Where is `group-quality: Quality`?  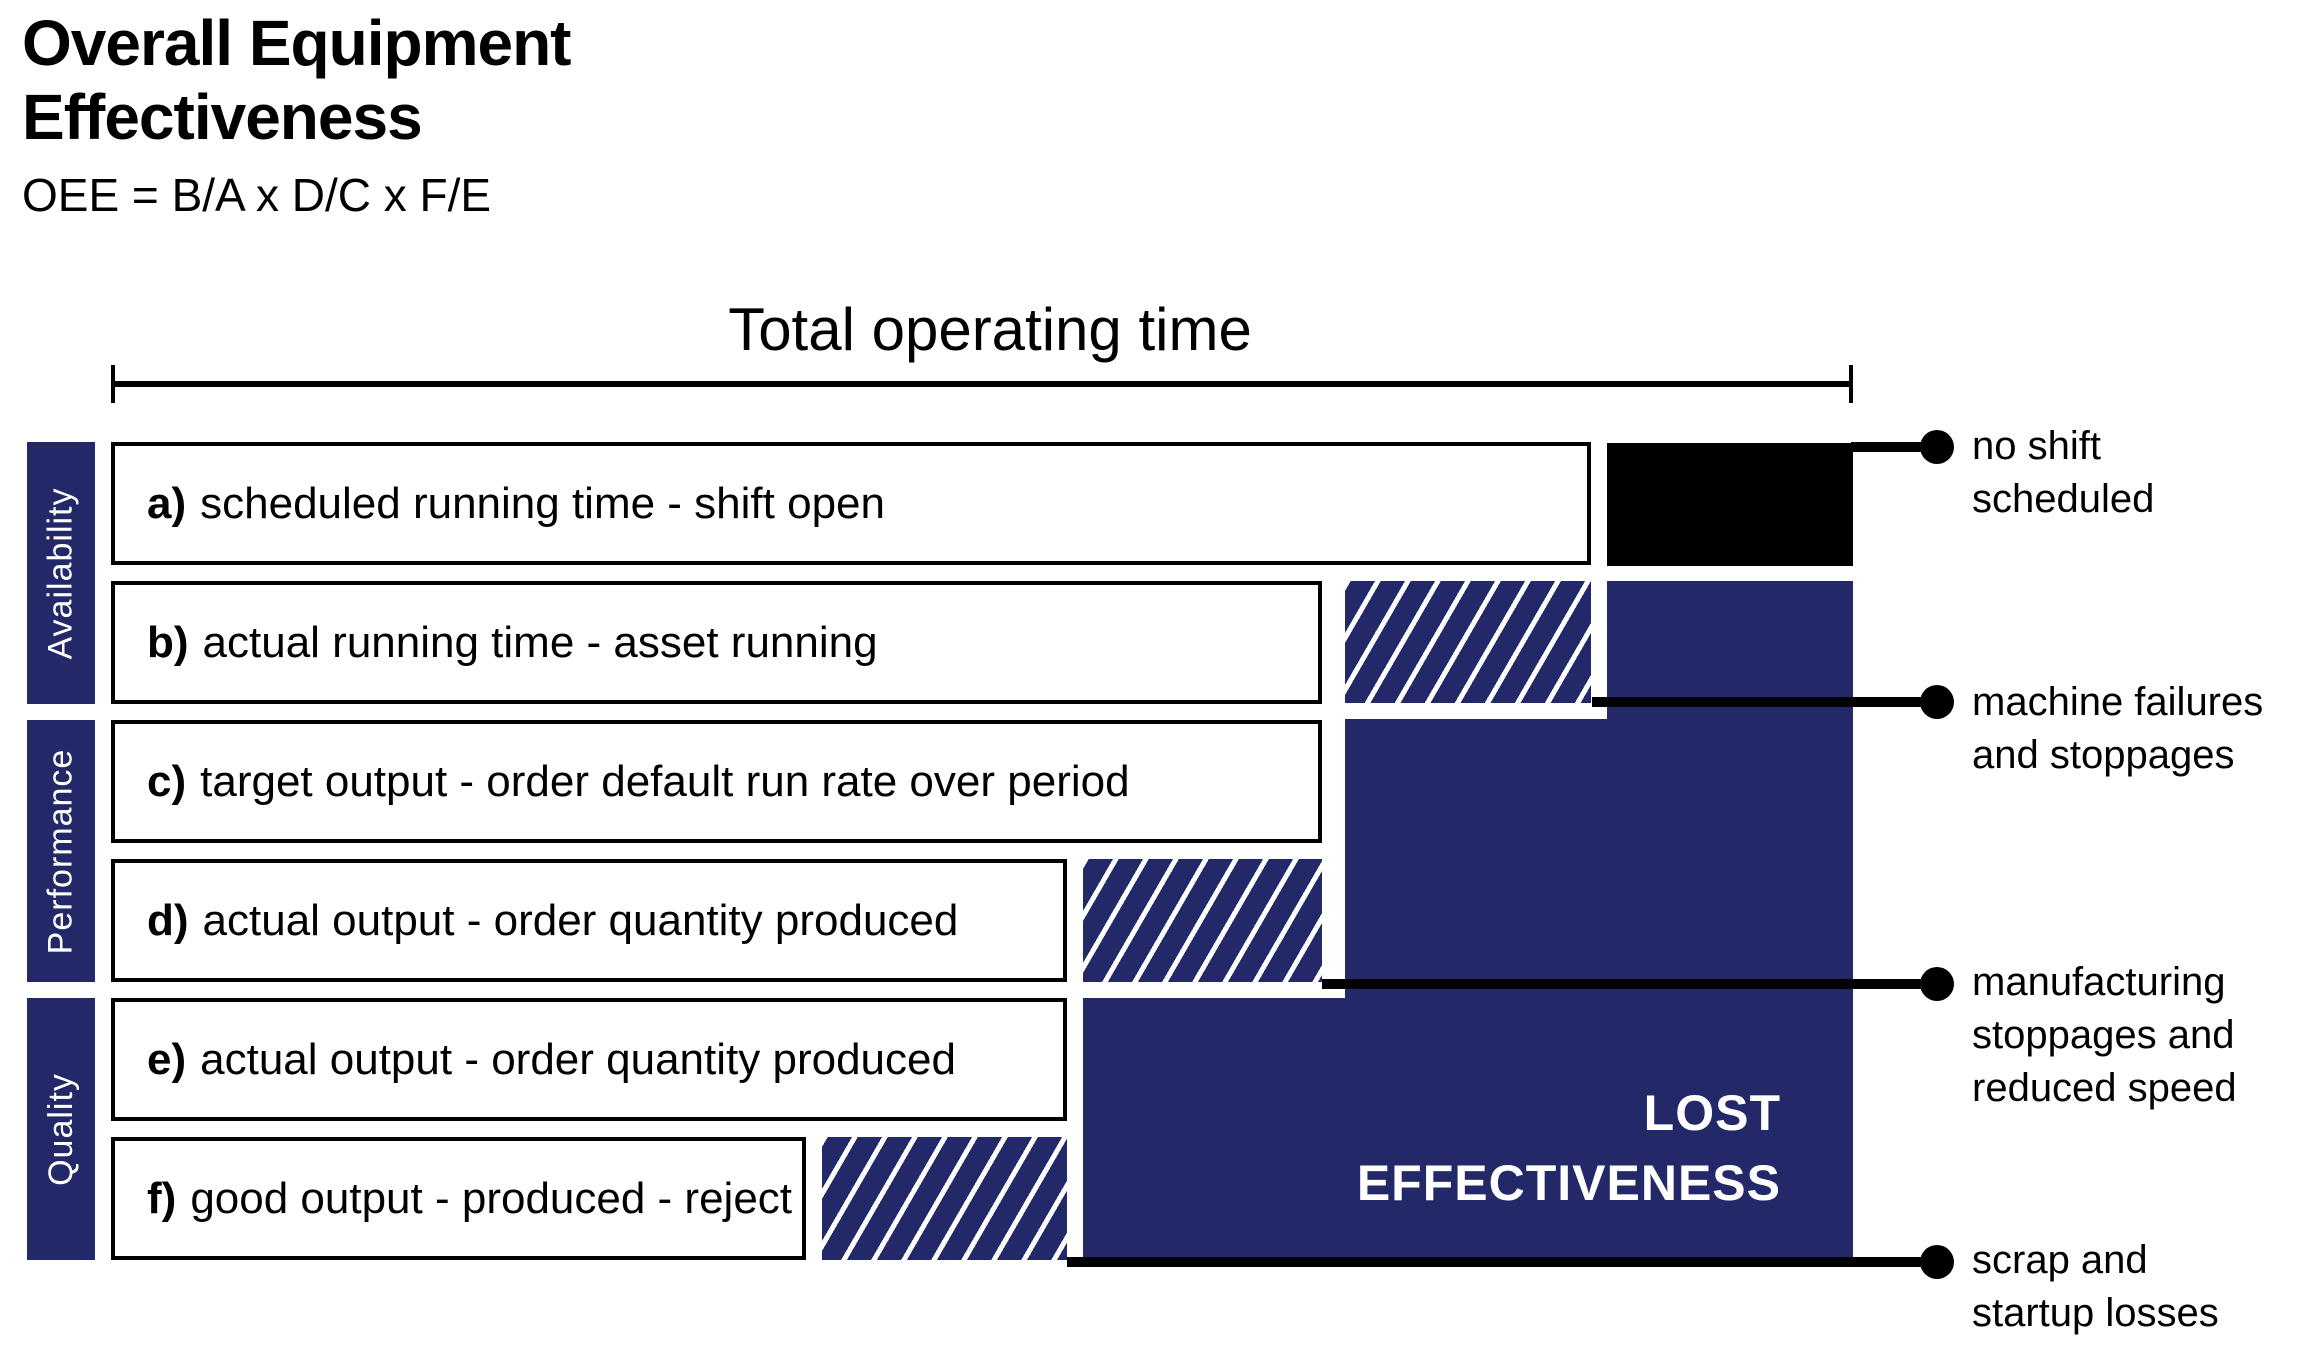
group-quality: Quality is located at coordinates (61, 1129).